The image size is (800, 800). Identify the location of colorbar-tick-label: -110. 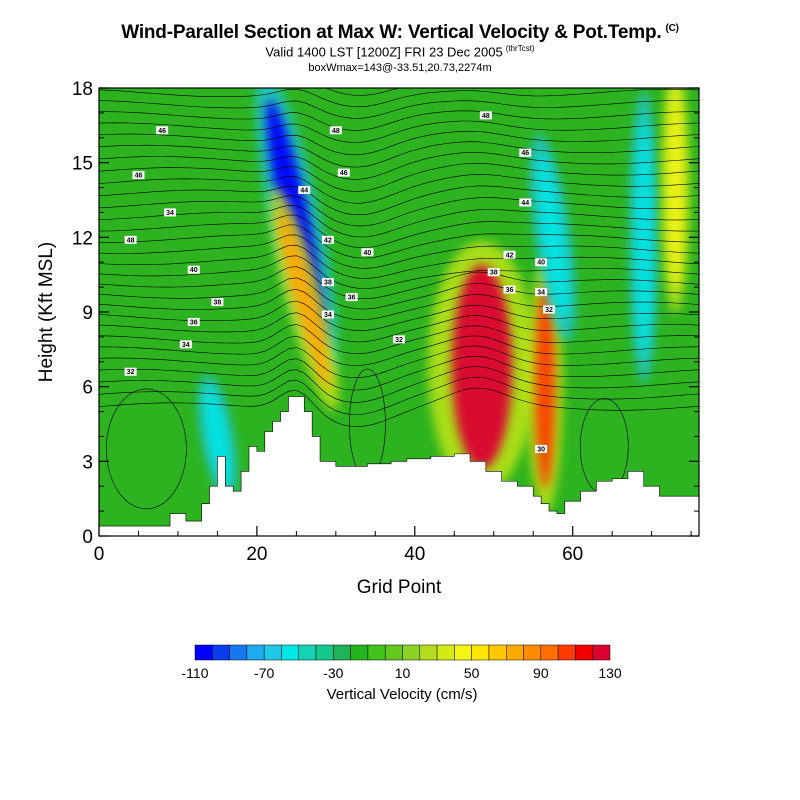
(195, 673).